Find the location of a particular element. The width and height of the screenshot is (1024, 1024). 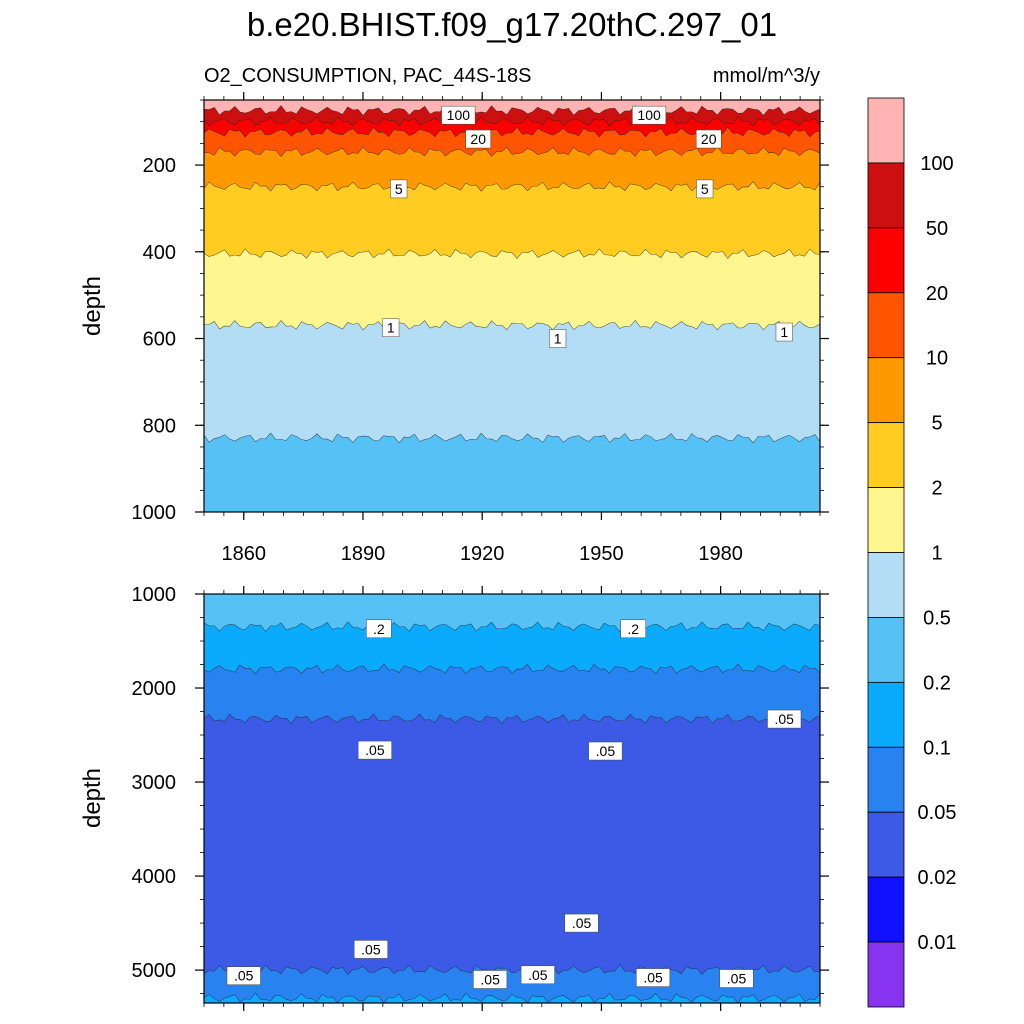

colorbar-label: 0.1 is located at coordinates (937, 748).